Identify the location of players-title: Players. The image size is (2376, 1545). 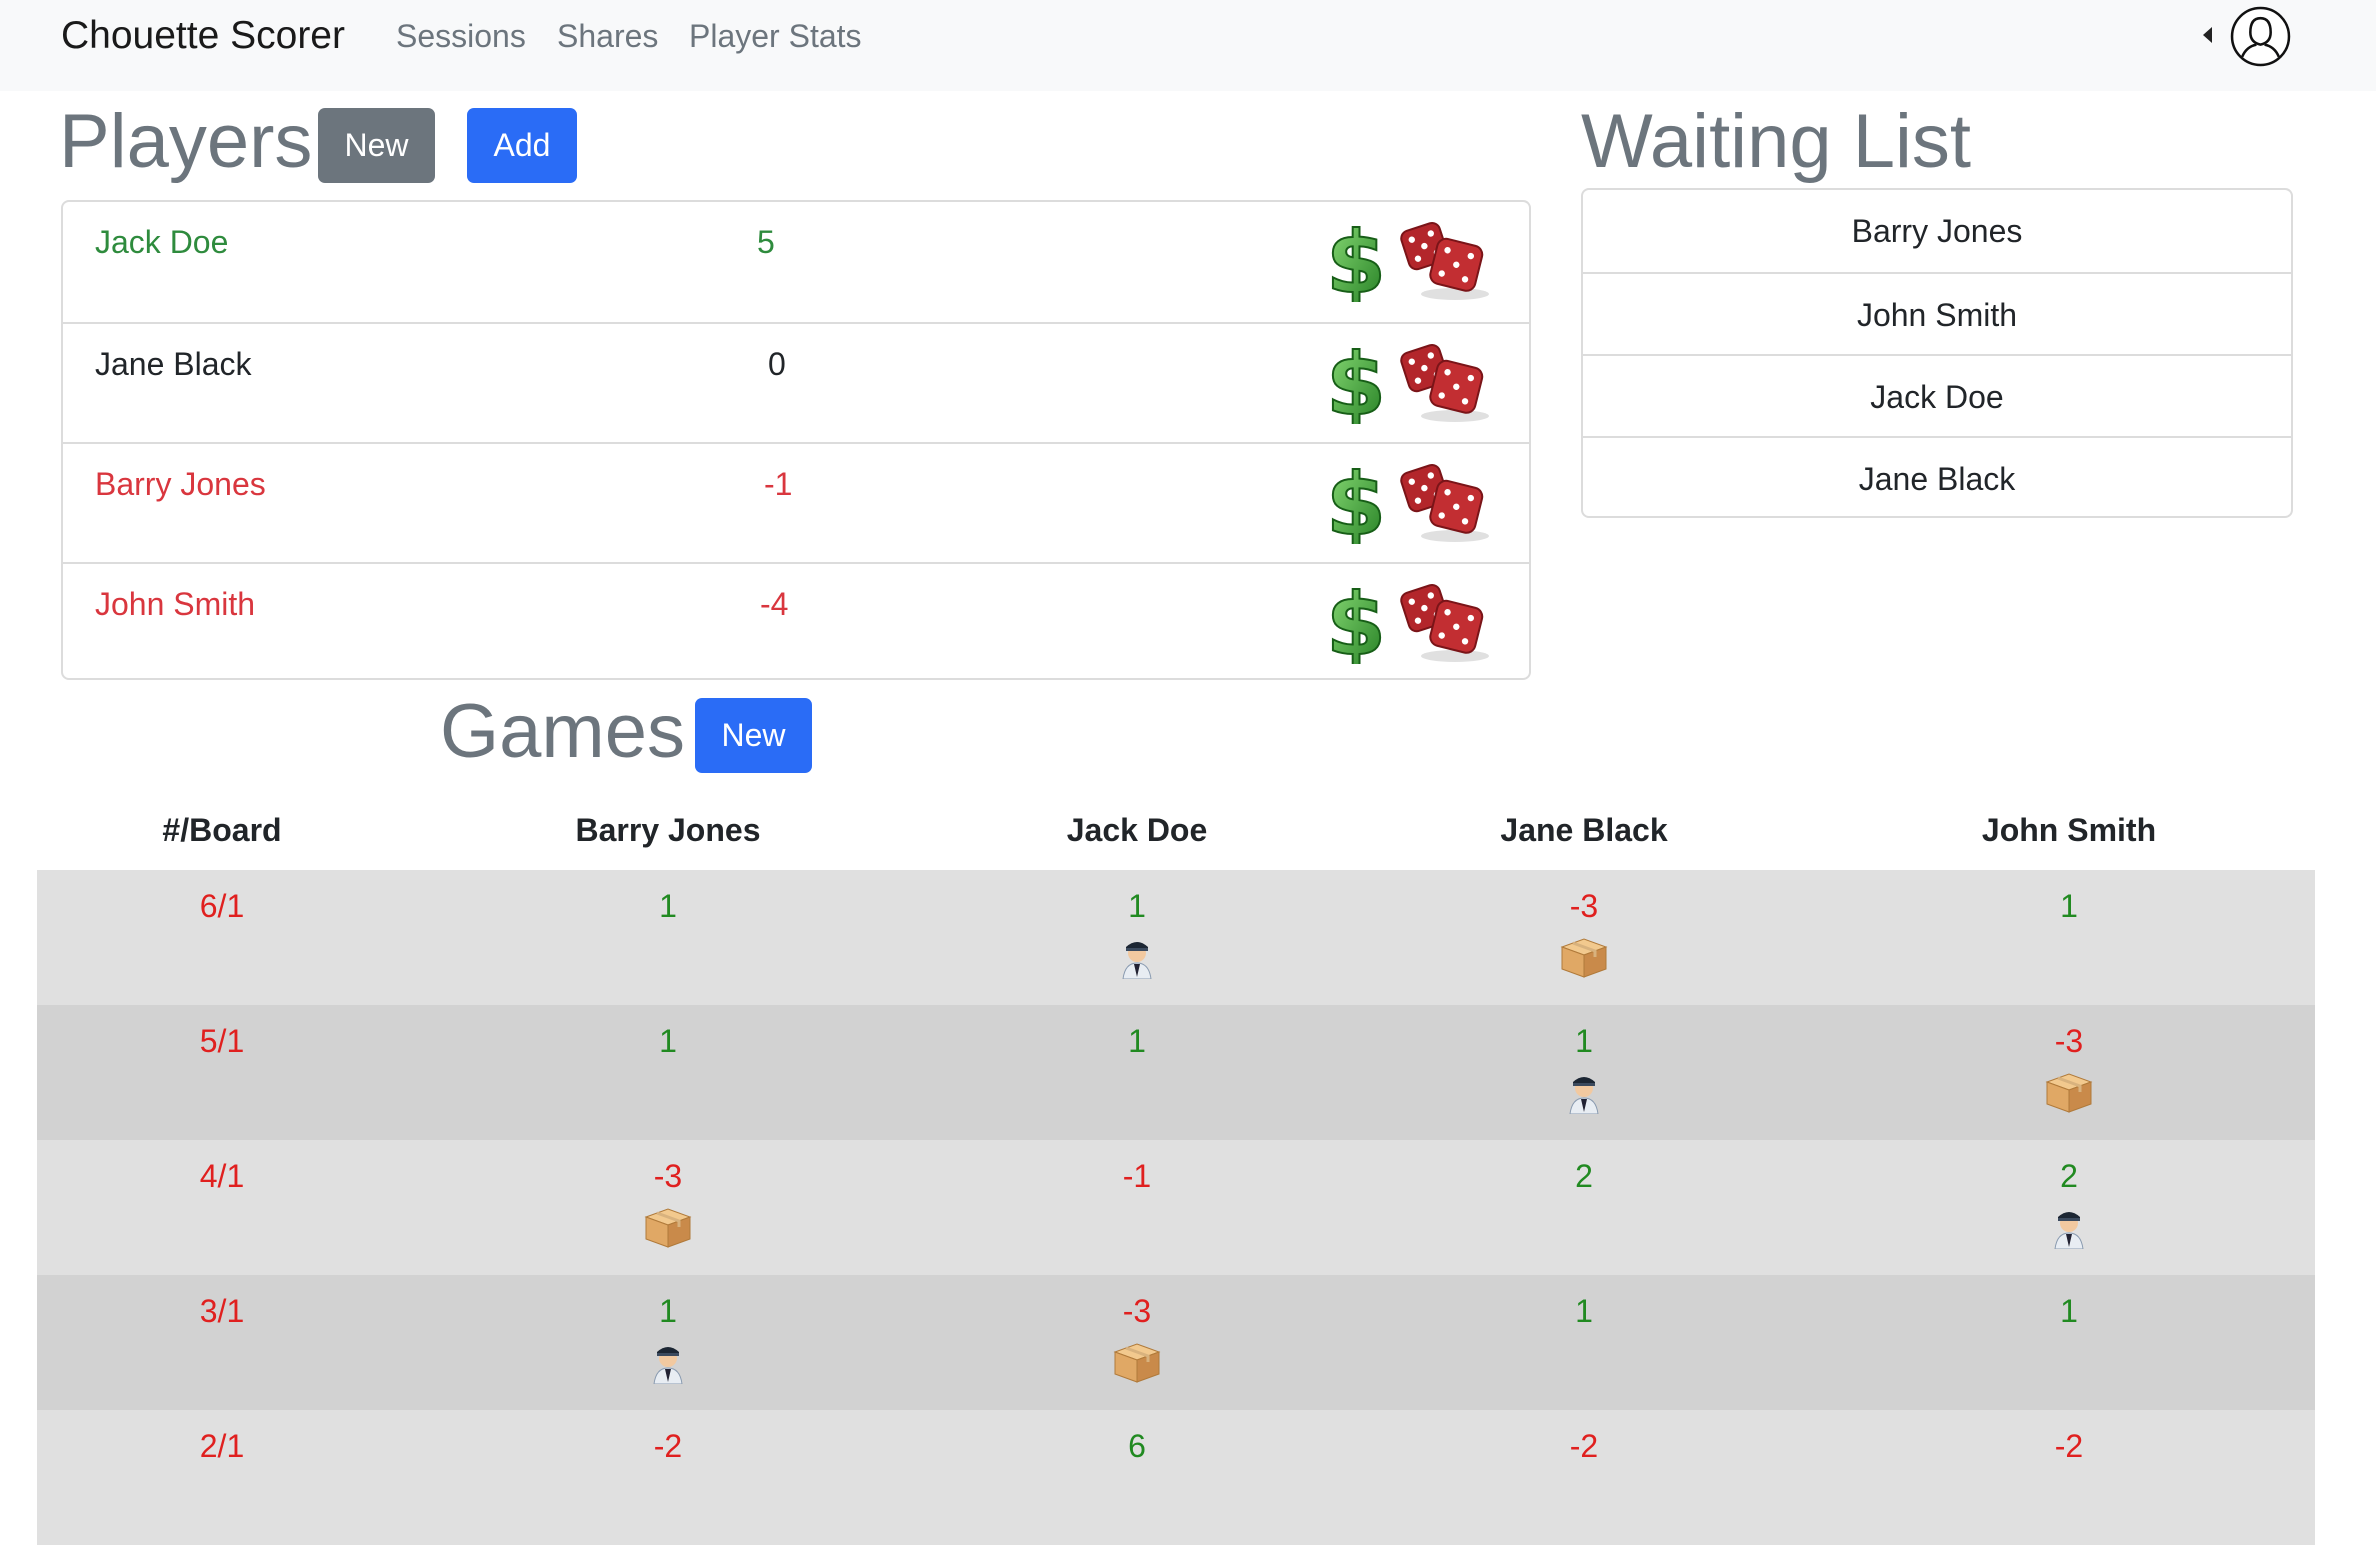
(186, 141).